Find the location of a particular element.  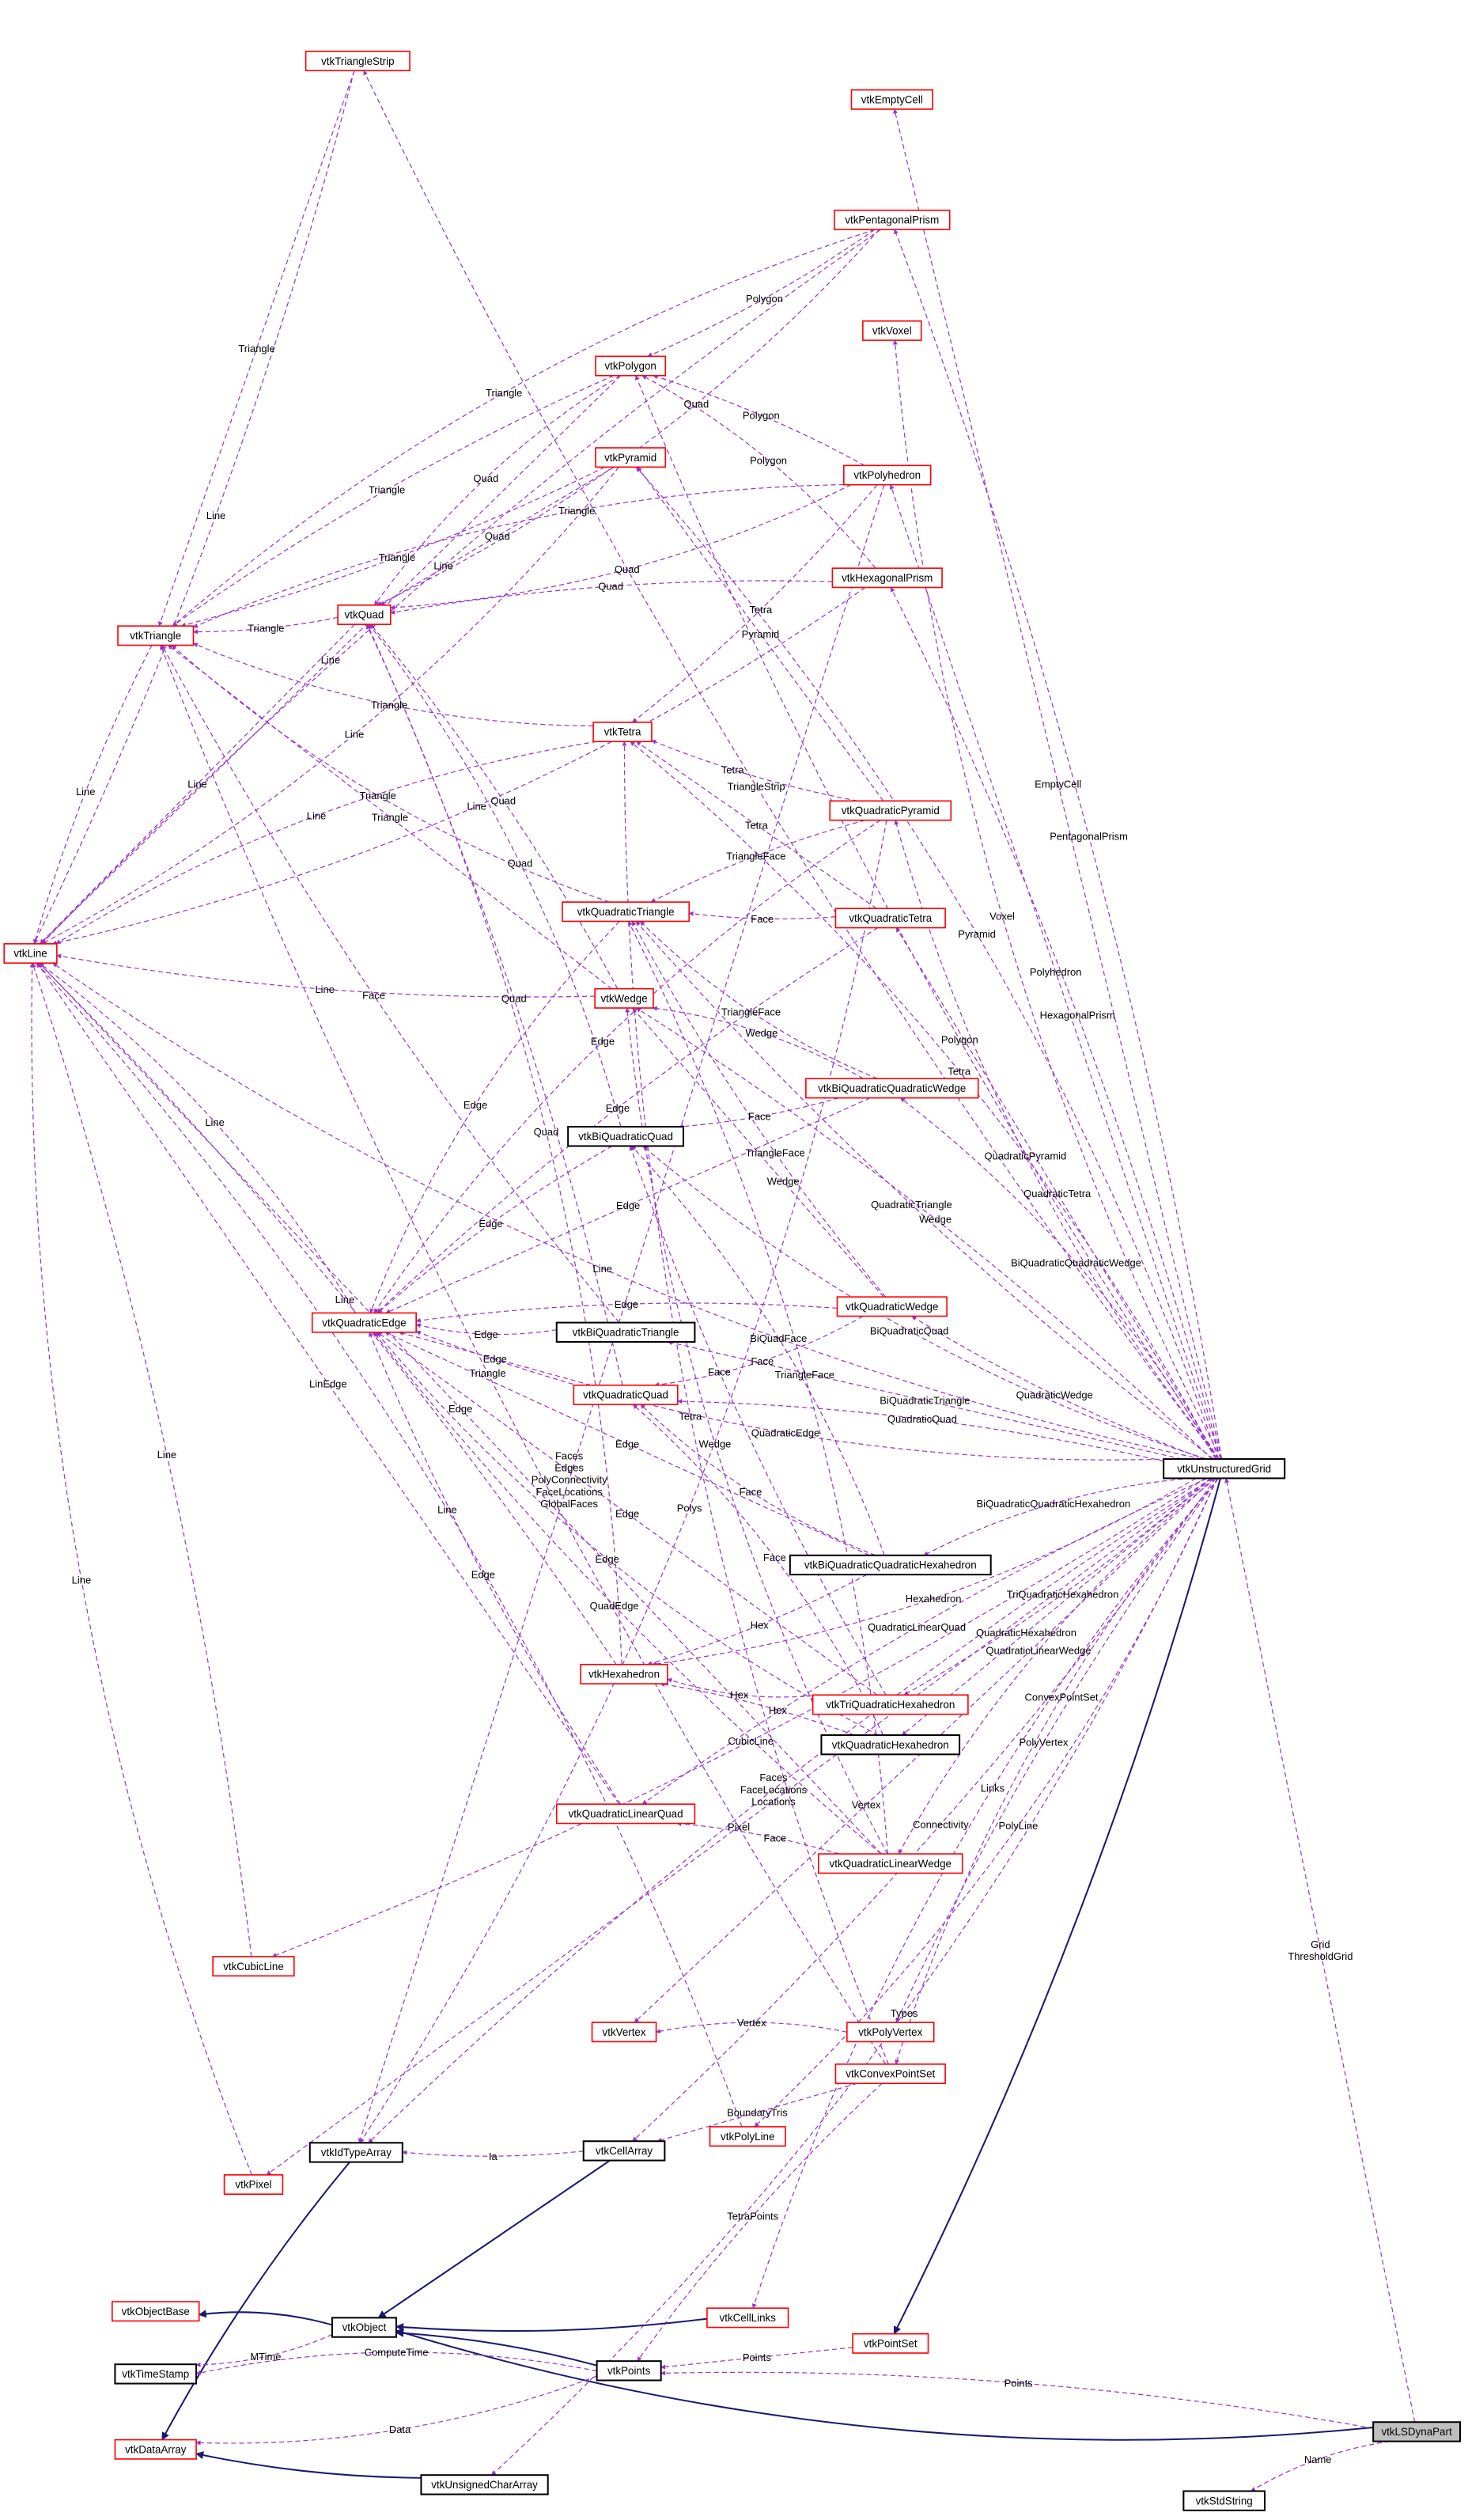

usage-edge-unstructured-grid-to-quadratic-tetra is located at coordinates (1057, 1193).